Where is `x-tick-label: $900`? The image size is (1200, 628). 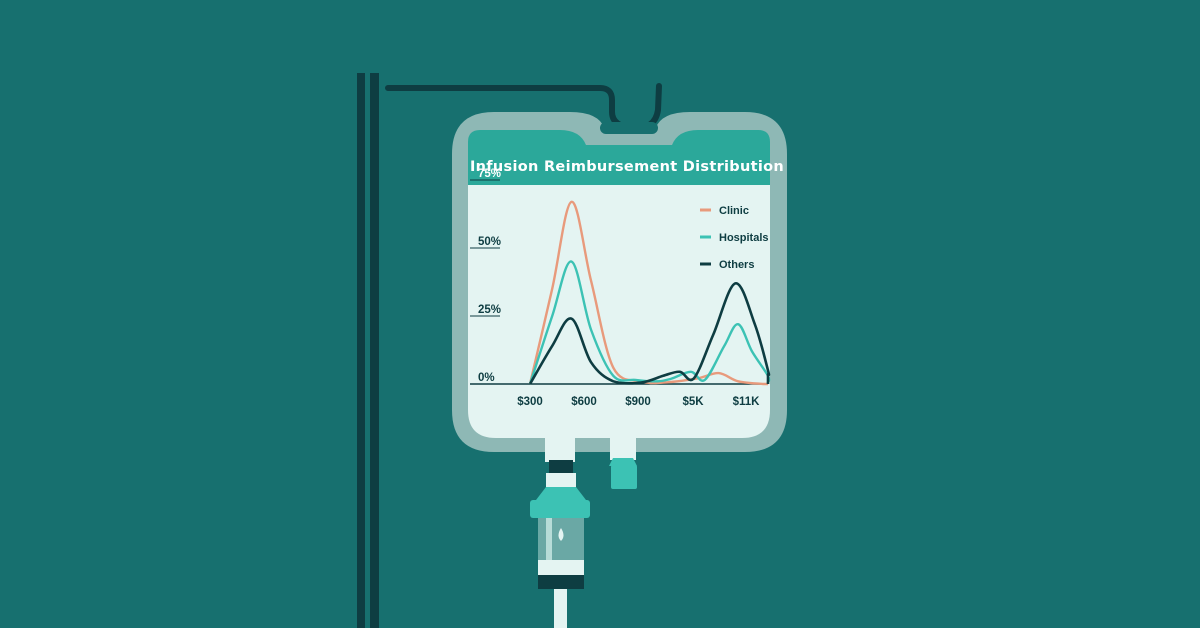
x-tick-label: $900 is located at coordinates (638, 402).